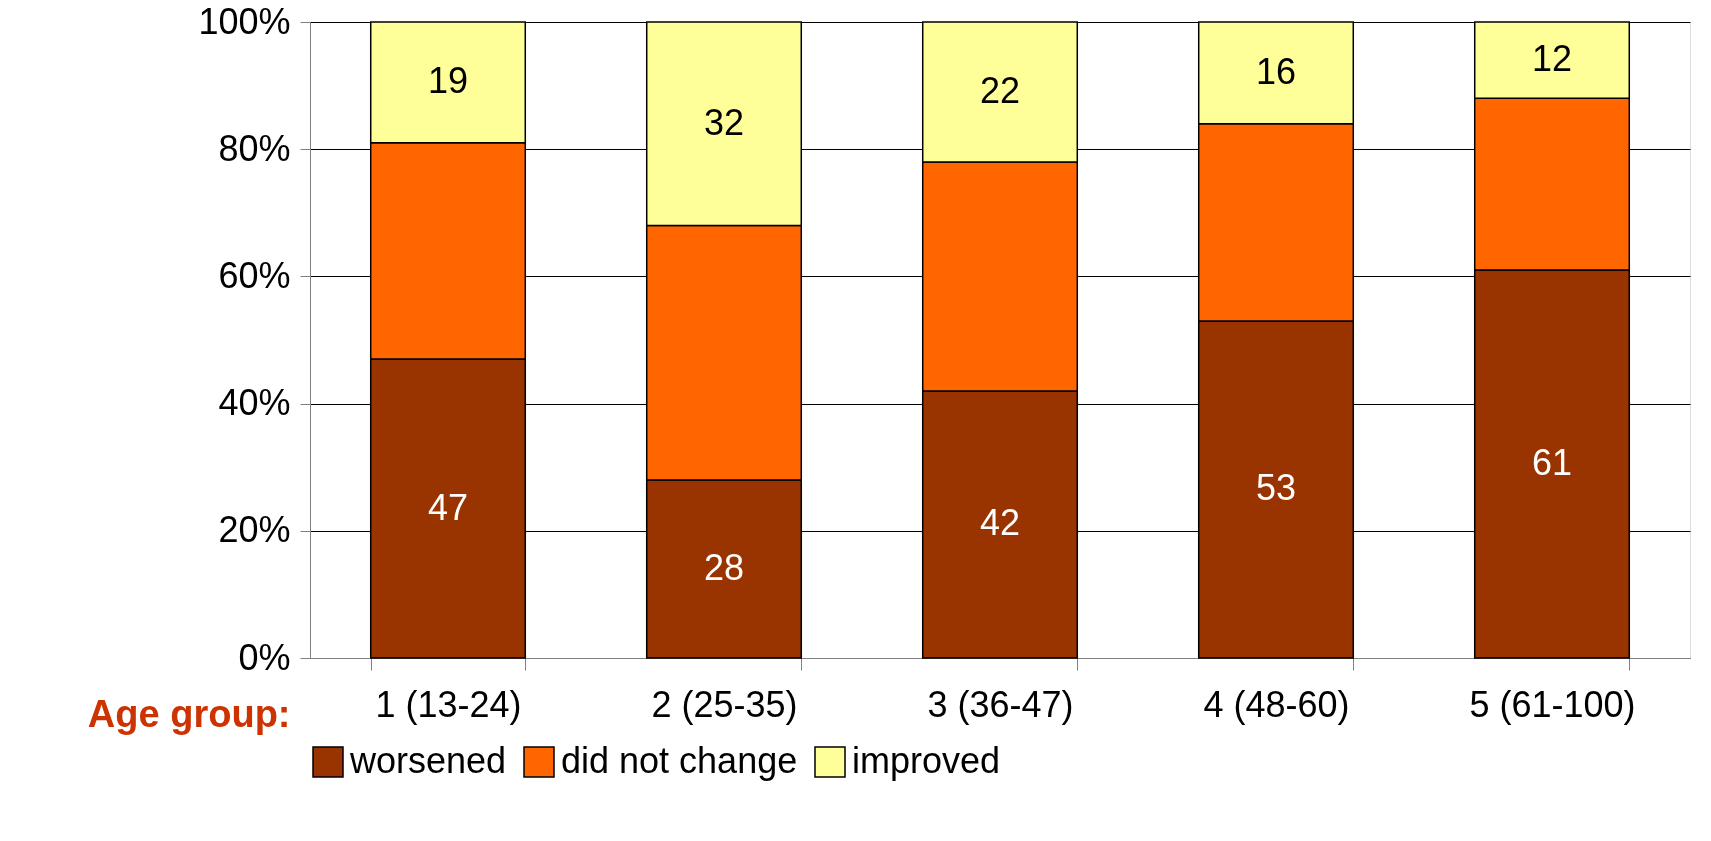 The height and width of the screenshot is (841, 1711). Describe the element at coordinates (264, 657) in the screenshot. I see `y-tick-label: 0%` at that location.